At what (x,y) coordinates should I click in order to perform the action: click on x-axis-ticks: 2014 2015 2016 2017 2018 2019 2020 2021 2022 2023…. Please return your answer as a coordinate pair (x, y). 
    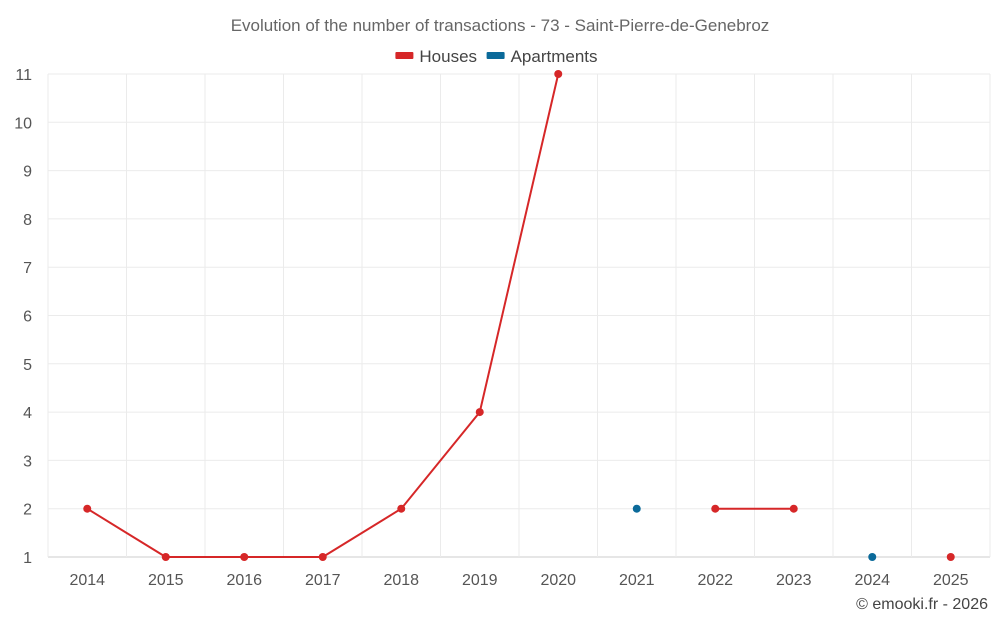
    Looking at the image, I should click on (518, 580).